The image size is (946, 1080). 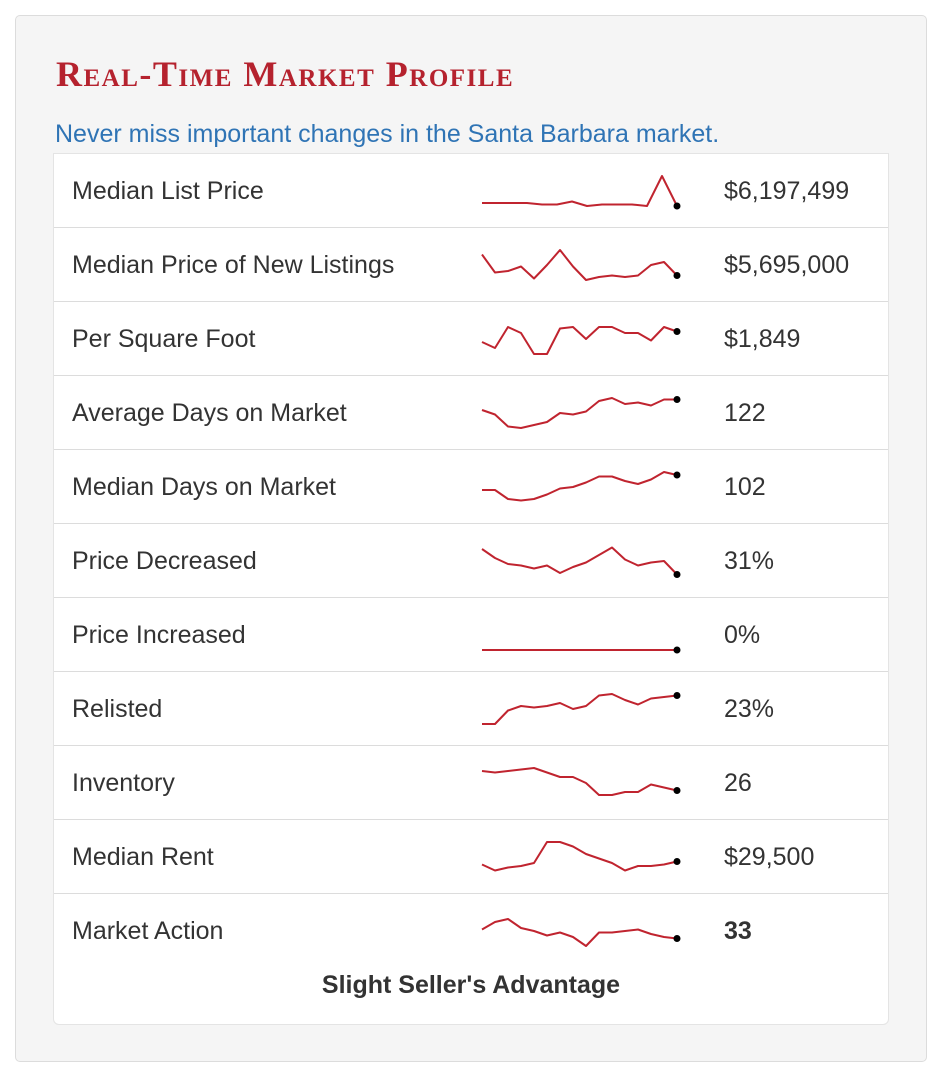 What do you see at coordinates (471, 191) in the screenshot?
I see `table-row: Median List Price $6,197,499` at bounding box center [471, 191].